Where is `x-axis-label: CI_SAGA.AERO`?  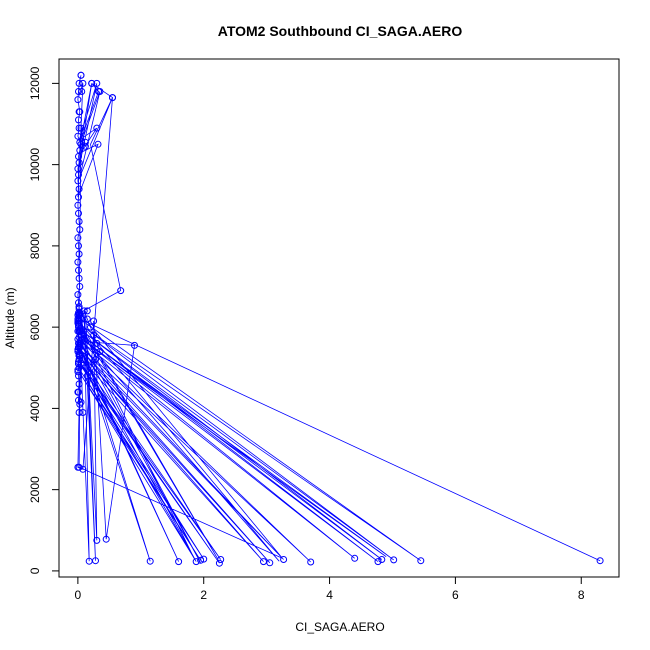 x-axis-label: CI_SAGA.AERO is located at coordinates (339, 627).